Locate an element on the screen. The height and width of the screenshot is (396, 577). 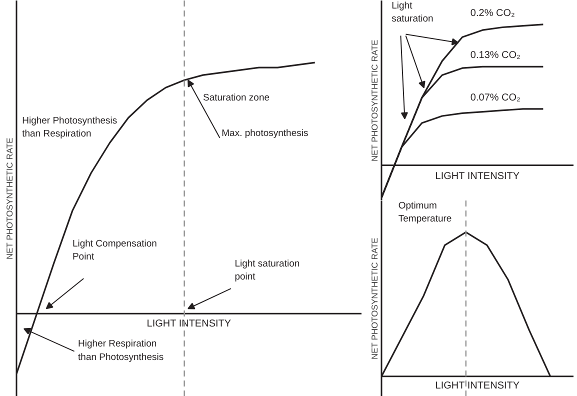
annotation: Light saturation point is located at coordinates (267, 270).